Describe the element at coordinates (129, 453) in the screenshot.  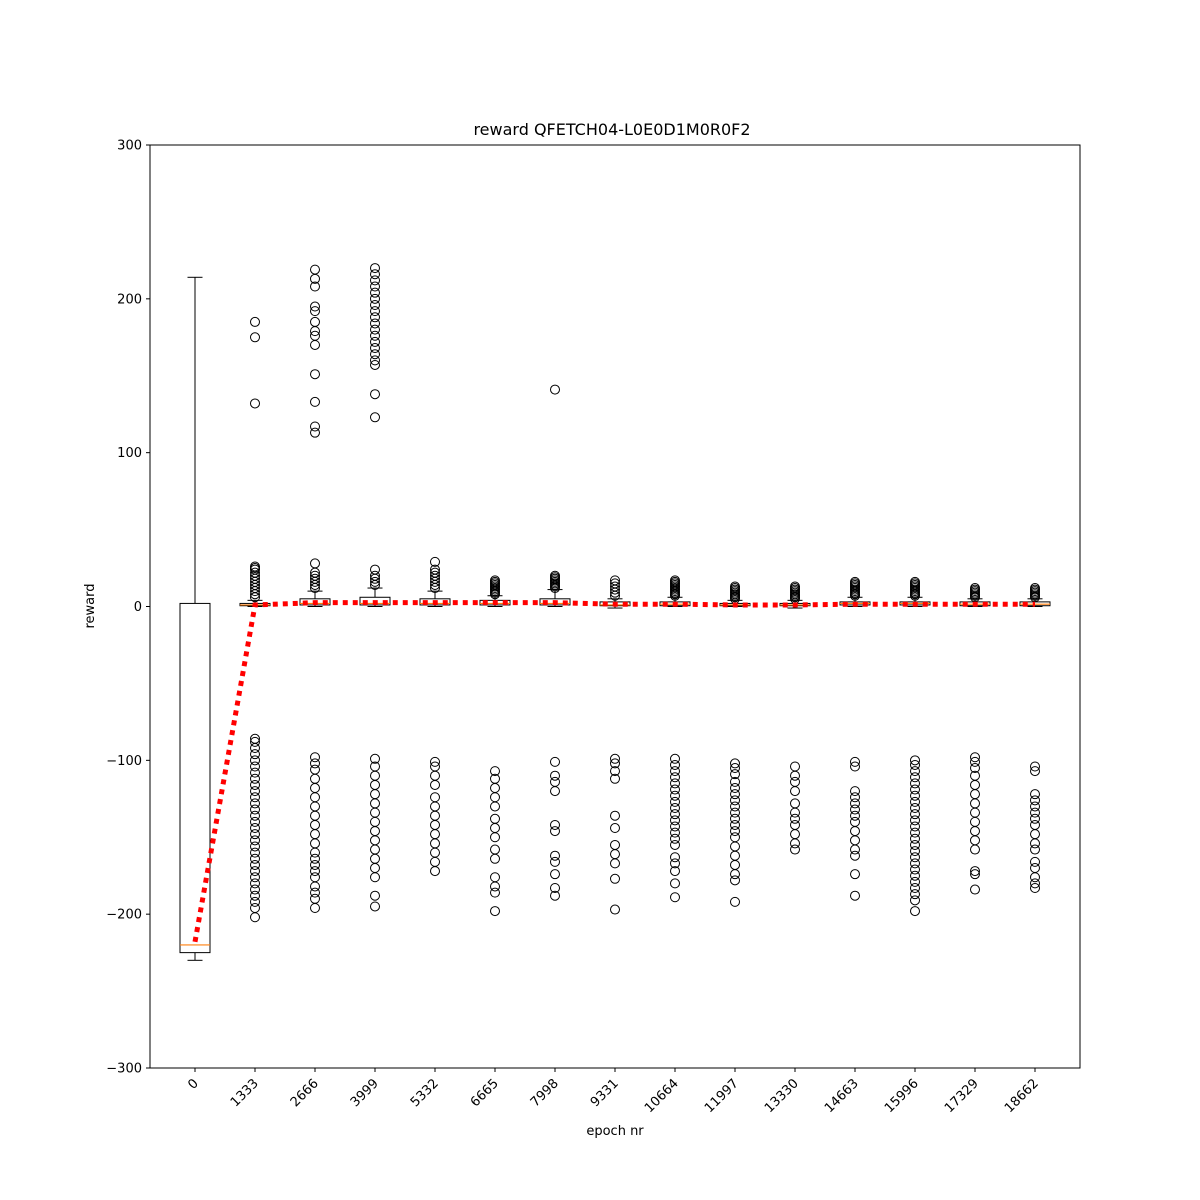
I see `y-tick-label: 100` at that location.